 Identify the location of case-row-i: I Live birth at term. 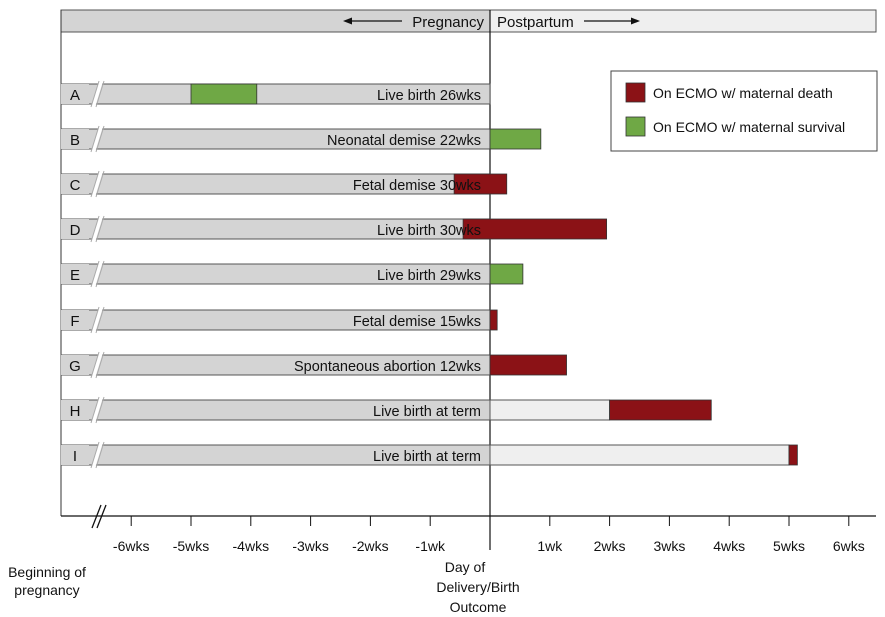
(429, 455).